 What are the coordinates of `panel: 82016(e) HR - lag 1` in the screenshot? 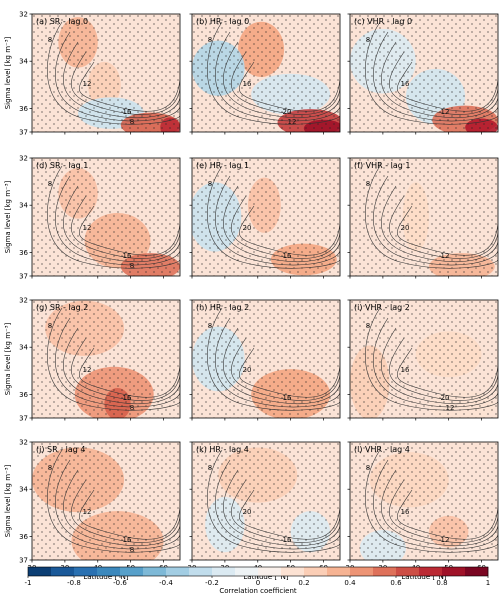 It's located at (265, 218).